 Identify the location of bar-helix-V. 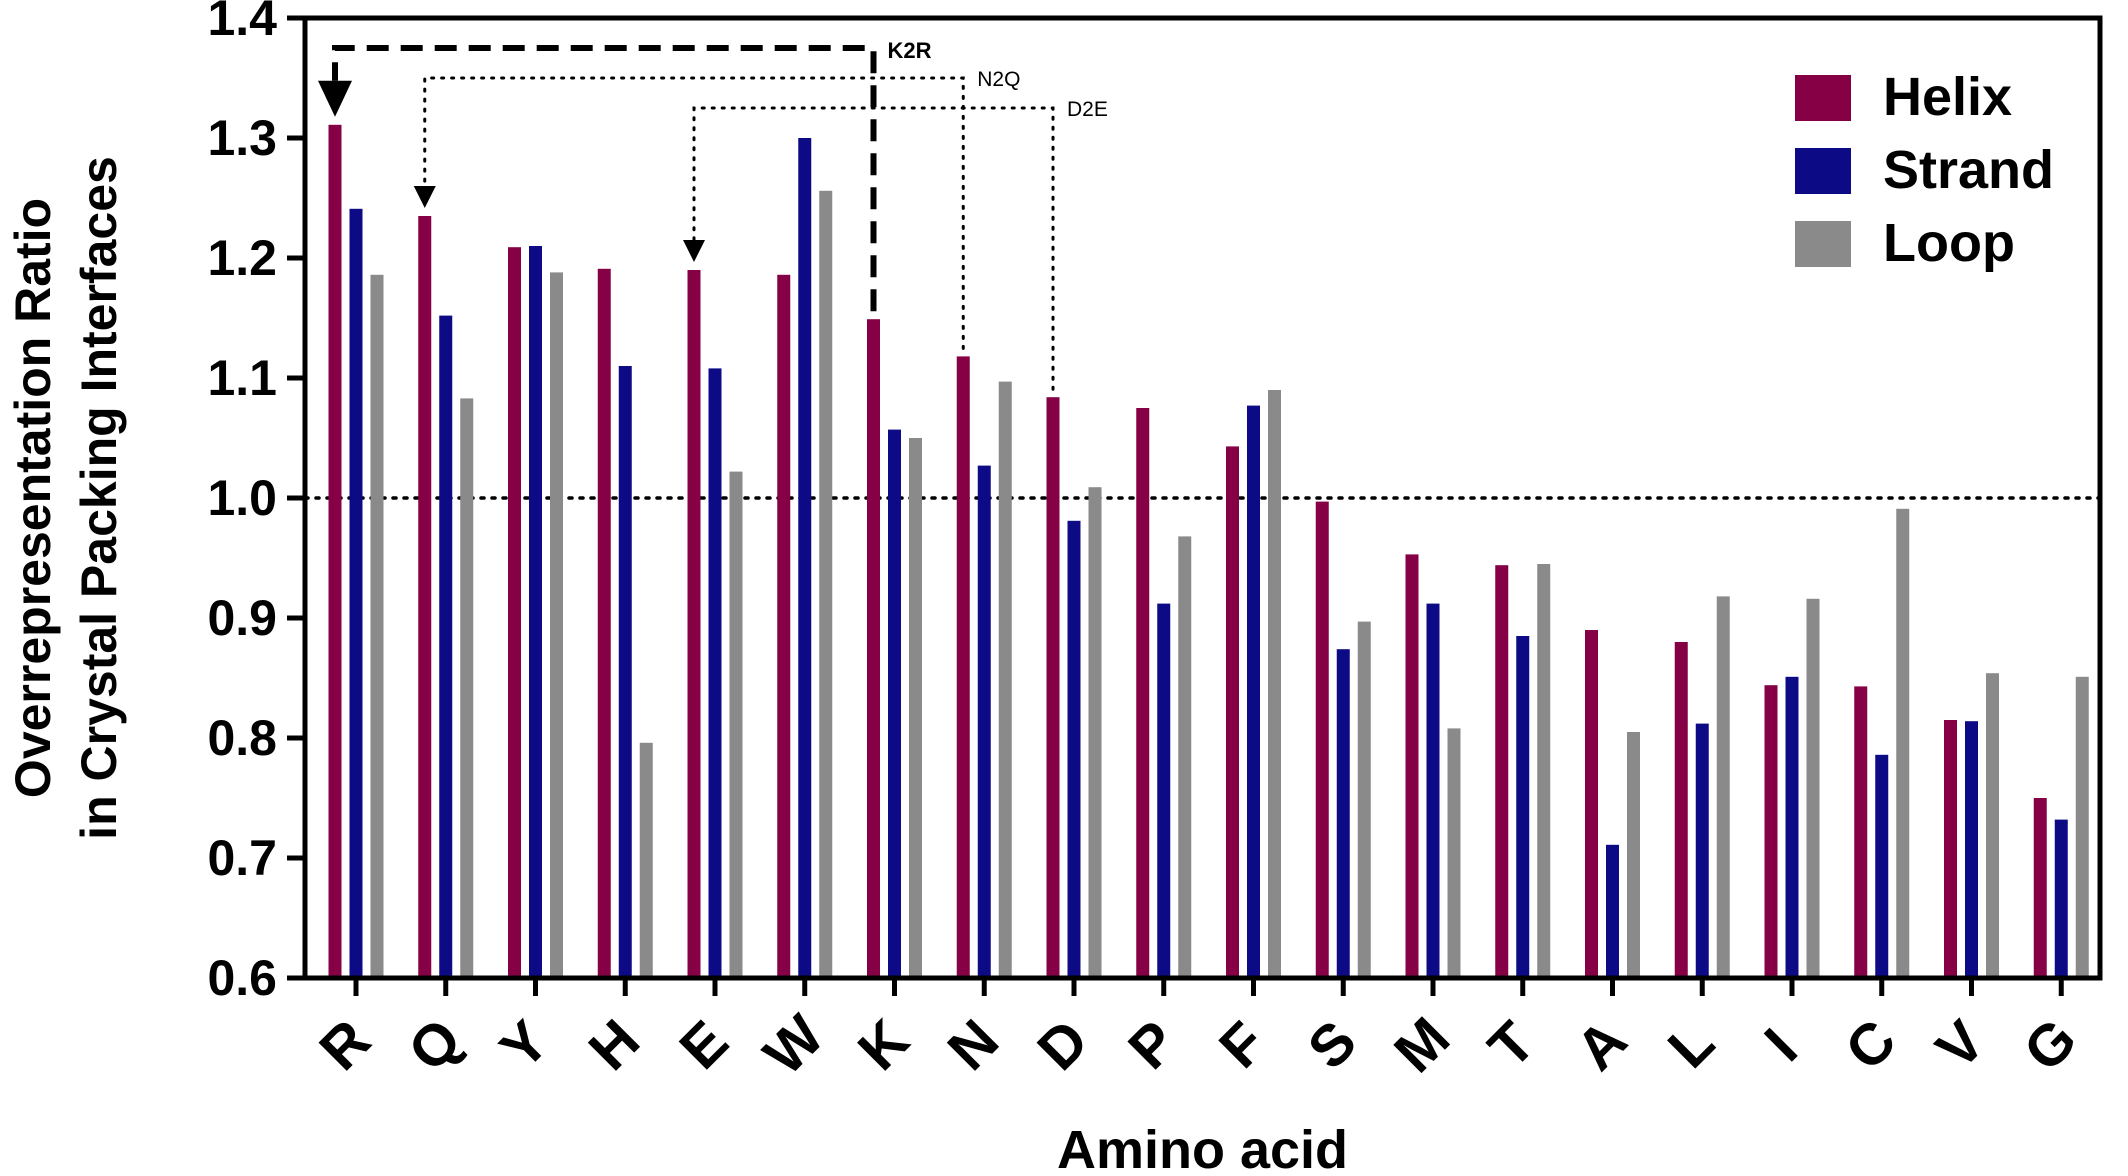
(1950, 849).